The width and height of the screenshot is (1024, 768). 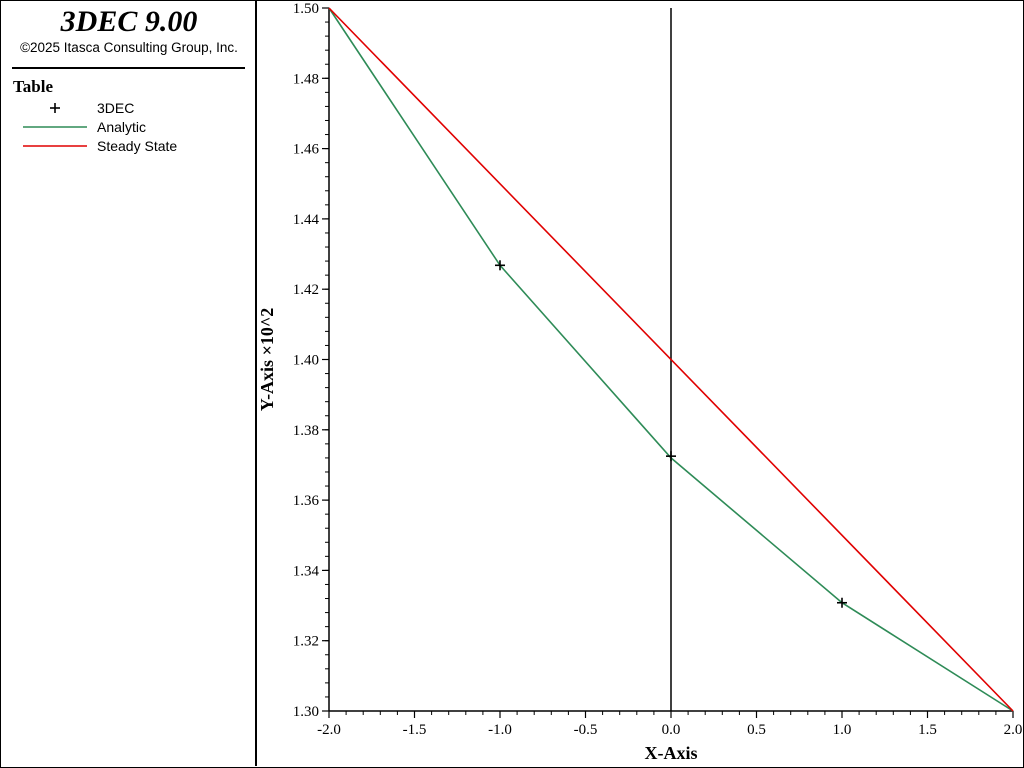 I want to click on legend-label: Analytic, so click(x=122, y=127).